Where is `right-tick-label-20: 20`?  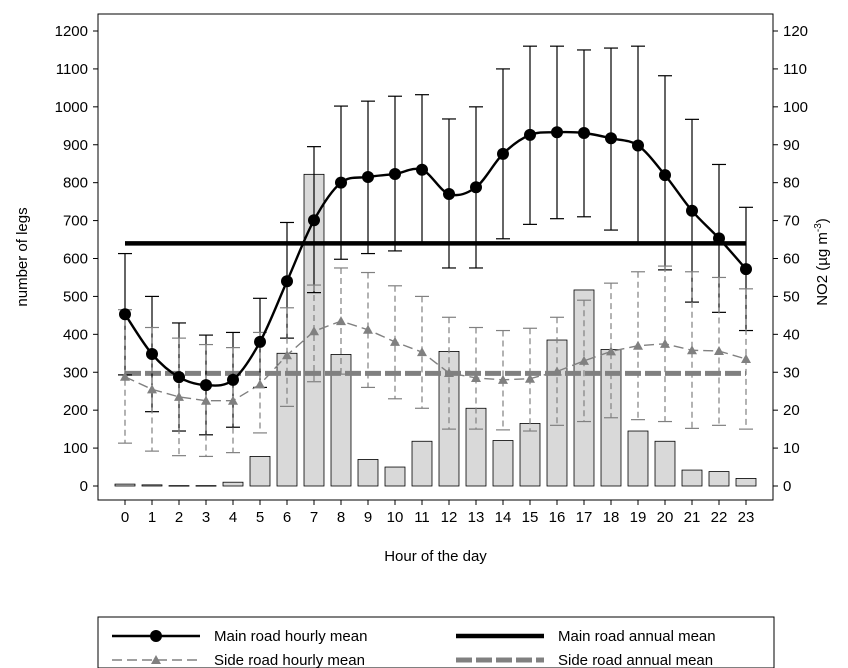
right-tick-label-20: 20 is located at coordinates (791, 410).